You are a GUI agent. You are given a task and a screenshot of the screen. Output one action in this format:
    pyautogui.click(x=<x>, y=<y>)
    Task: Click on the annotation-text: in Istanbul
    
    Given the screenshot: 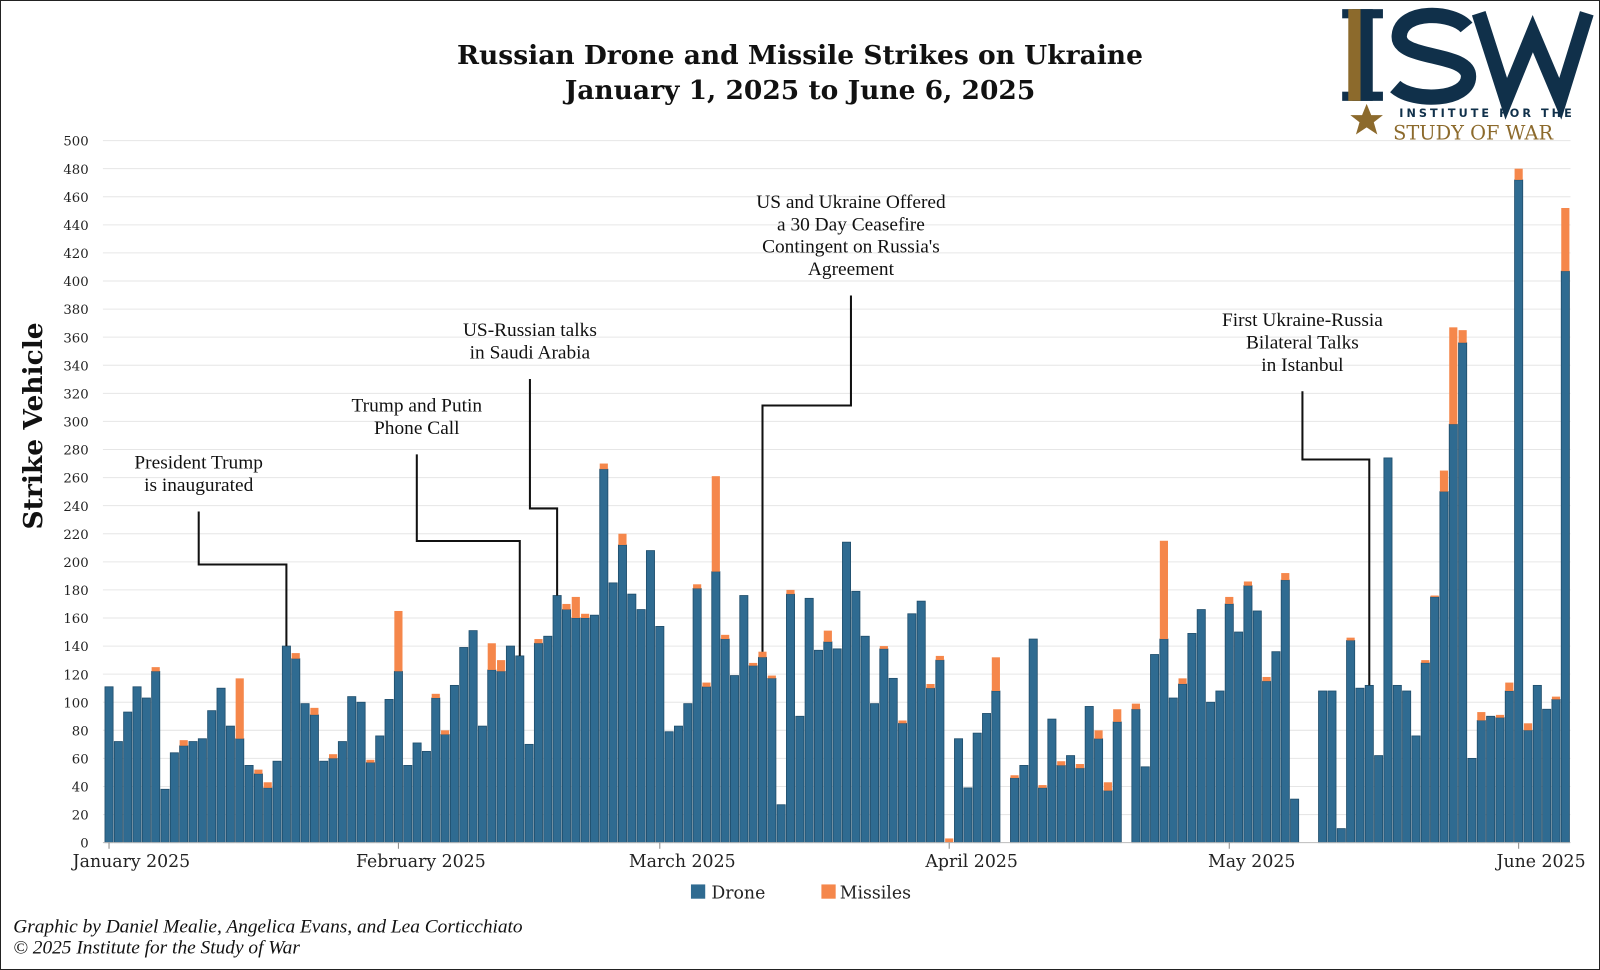 What is the action you would take?
    pyautogui.click(x=1302, y=365)
    